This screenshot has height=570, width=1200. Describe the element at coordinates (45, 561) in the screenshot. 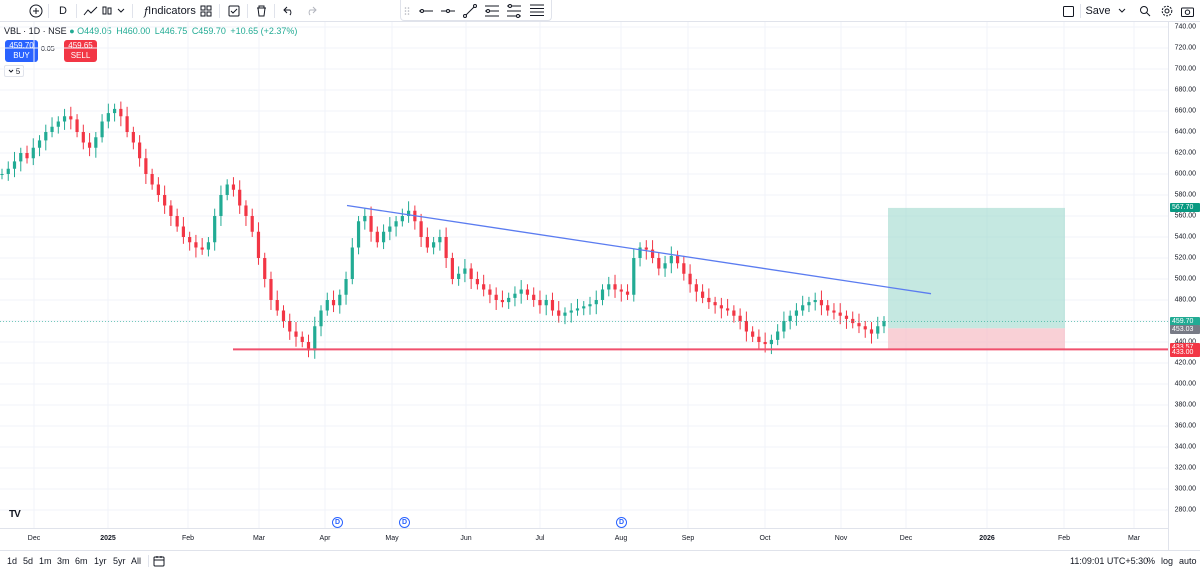

I see `range-1m: 1m` at that location.